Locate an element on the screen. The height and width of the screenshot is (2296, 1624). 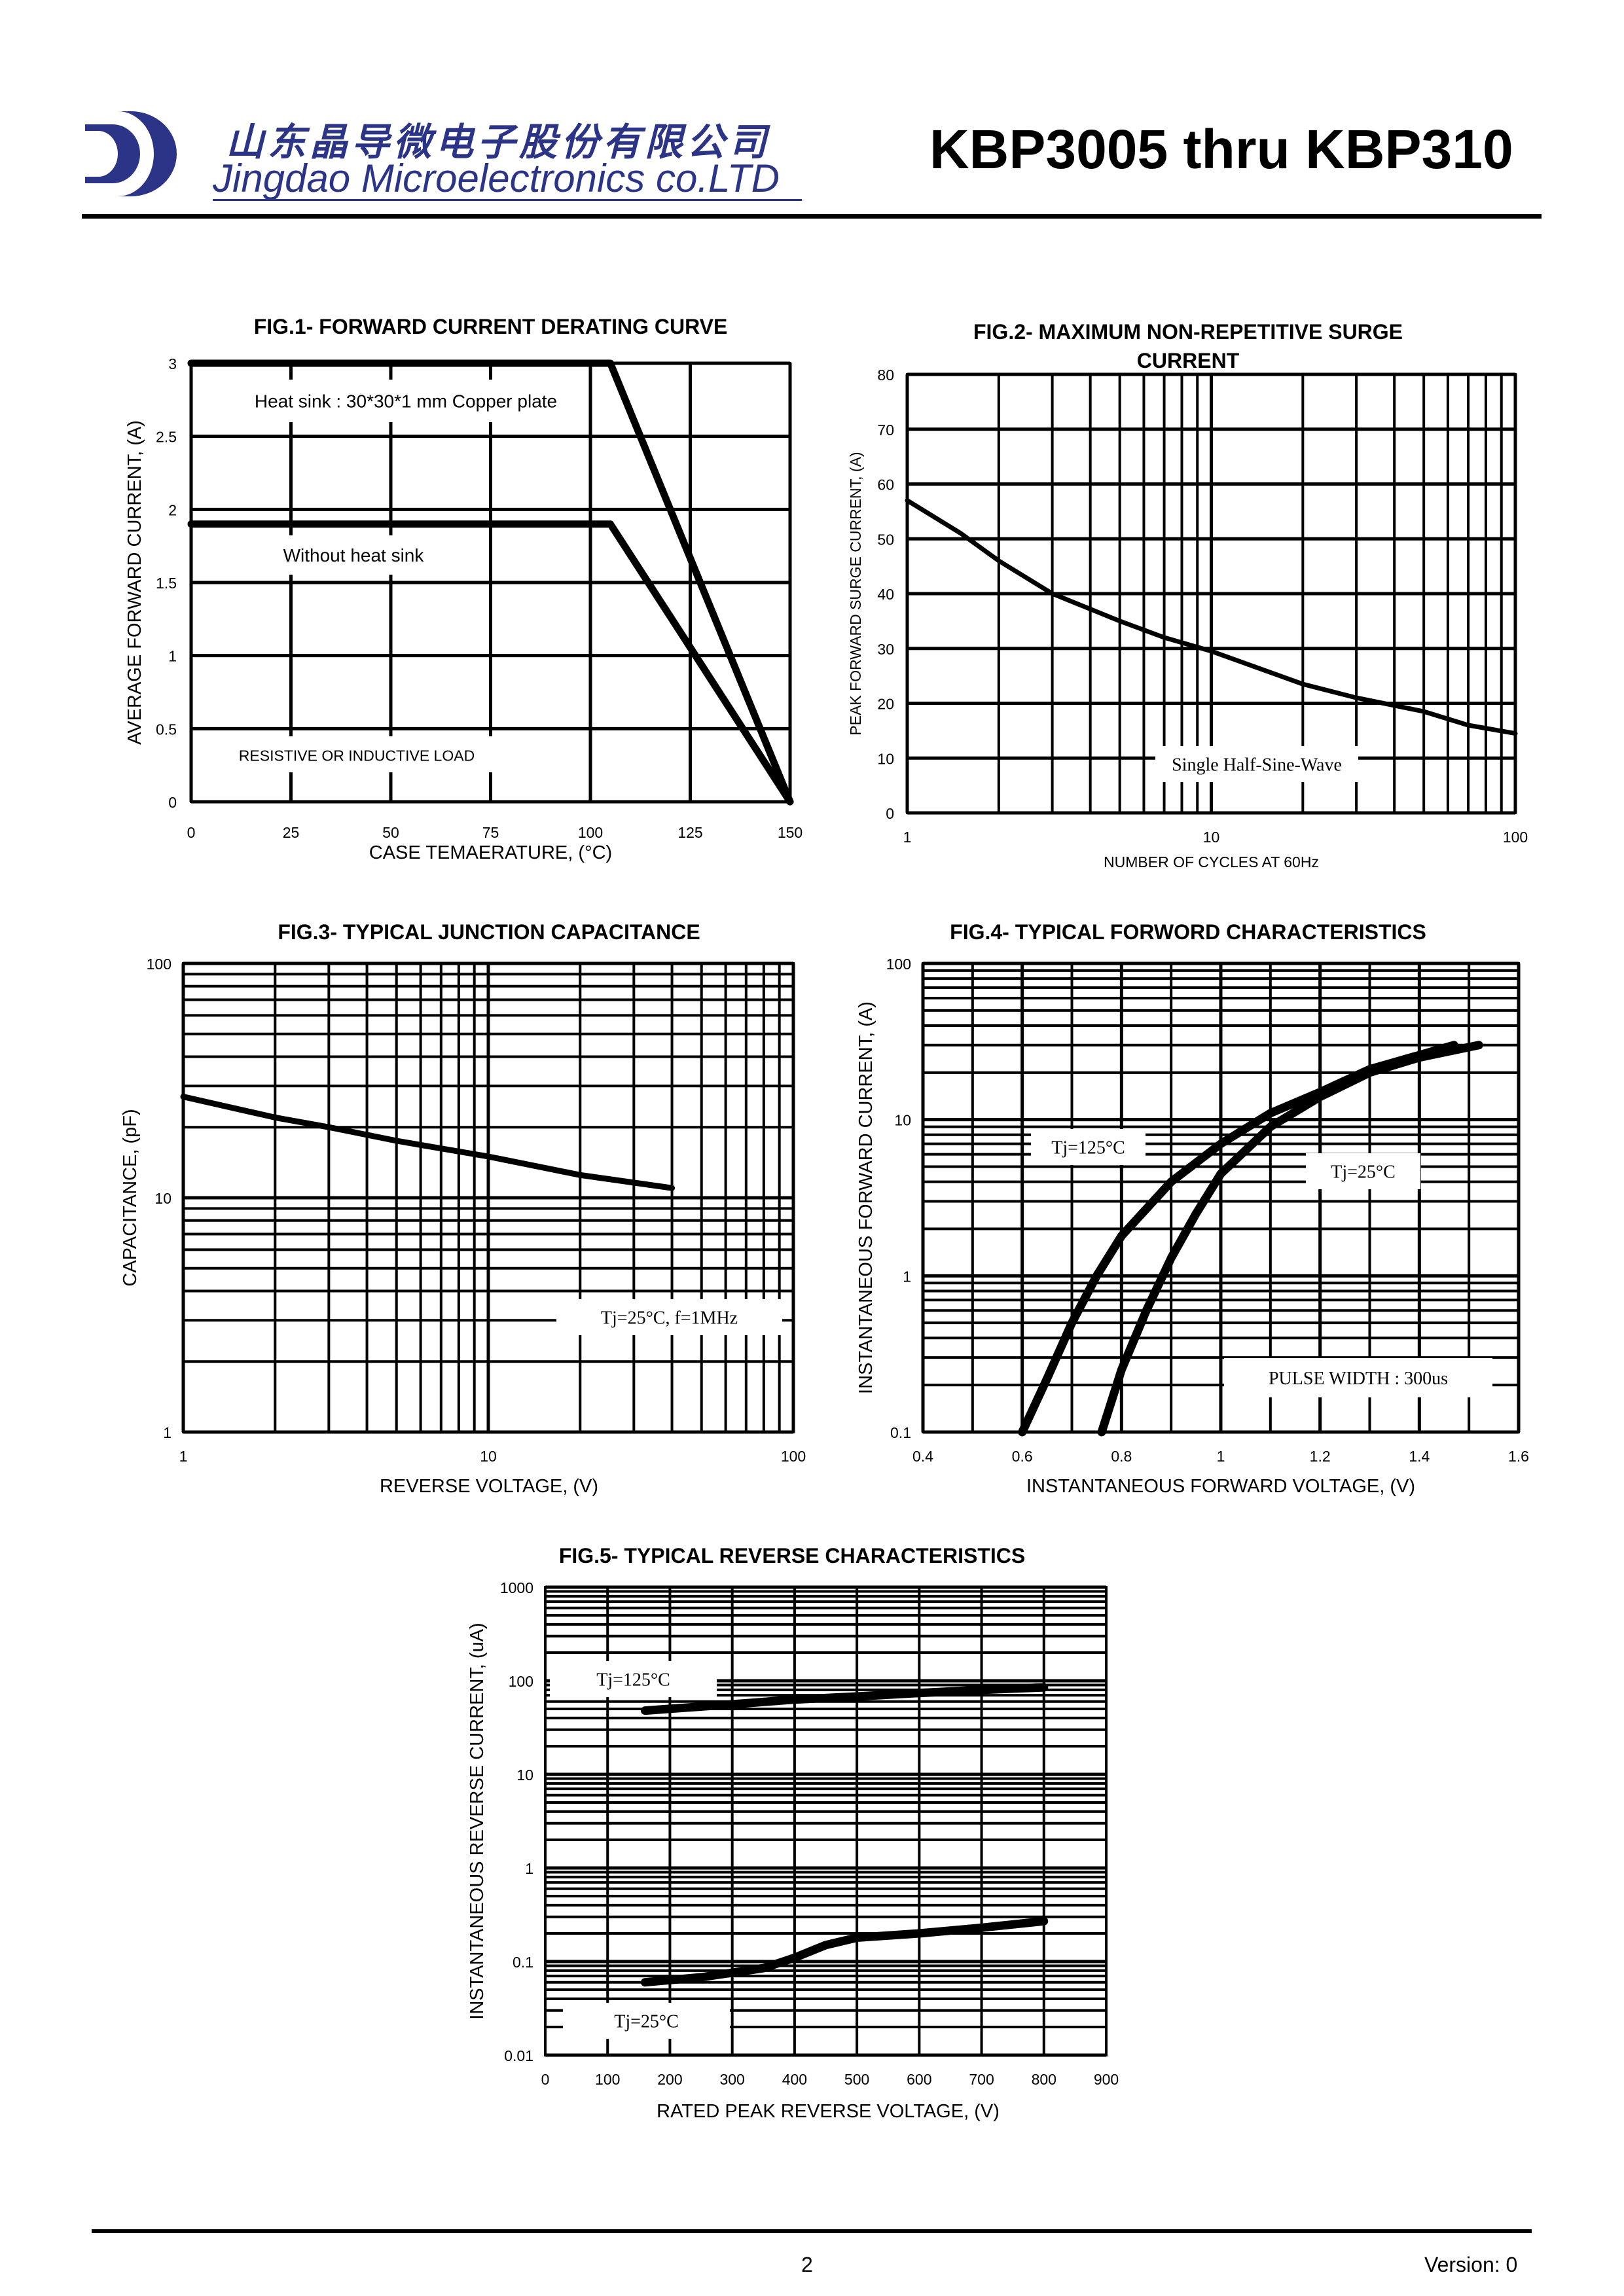
fig1-heatsink-label-box is located at coordinates (406, 401).